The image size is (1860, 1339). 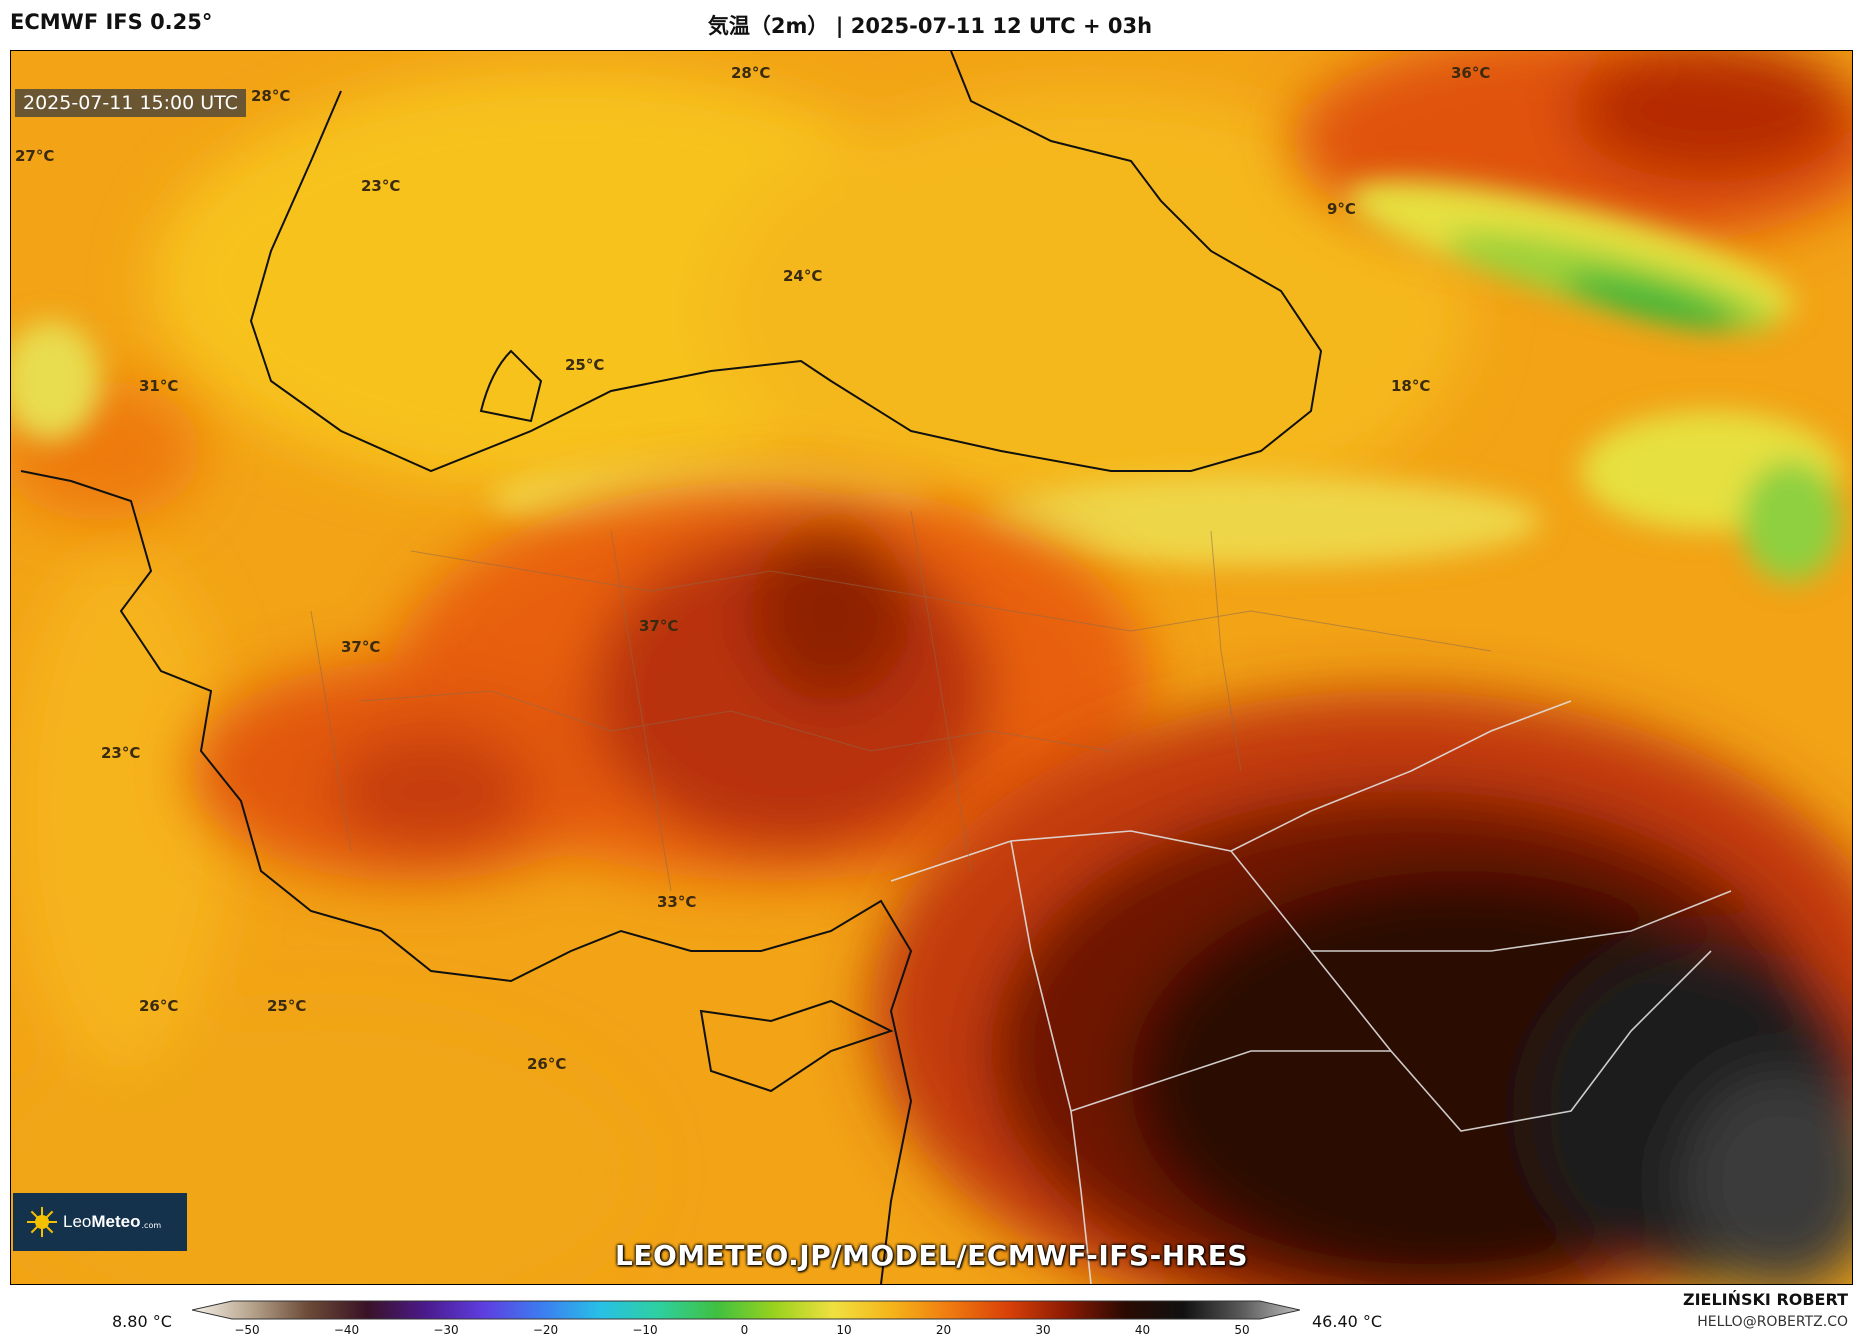 What do you see at coordinates (746, 1310) in the screenshot?
I see `colorbar` at bounding box center [746, 1310].